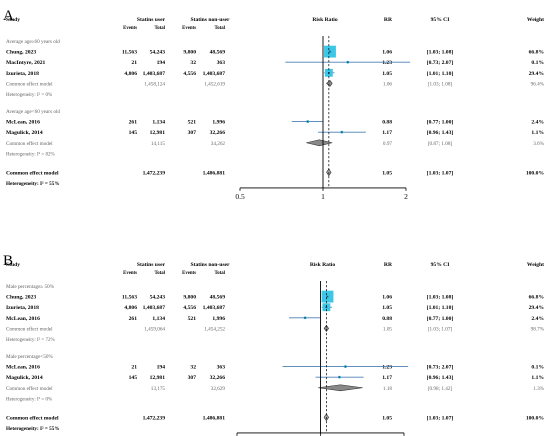  Describe the element at coordinates (538, 84) in the screenshot. I see `panel-a-subgroup-0-pooled-weight: 96.4%` at that location.